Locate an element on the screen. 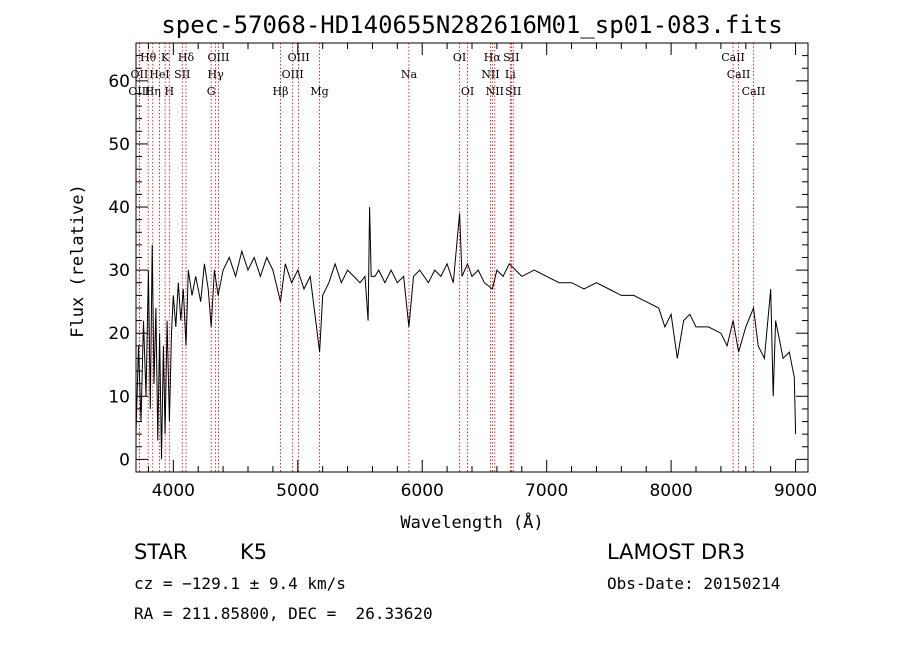 This screenshot has height=649, width=900. line-label-6: Hα is located at coordinates (493, 57).